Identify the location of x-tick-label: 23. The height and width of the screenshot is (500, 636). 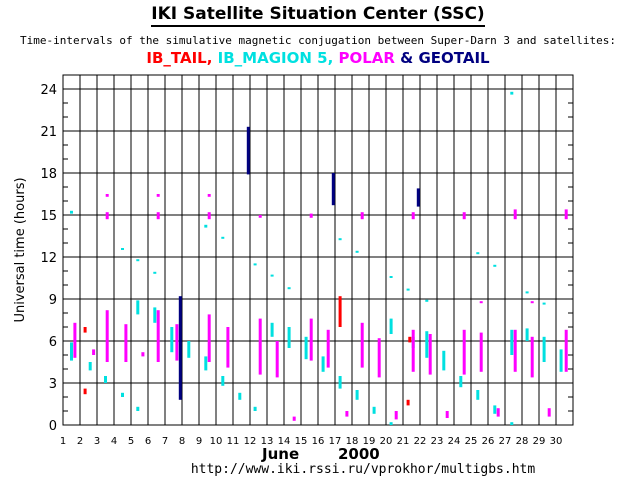
(437, 441).